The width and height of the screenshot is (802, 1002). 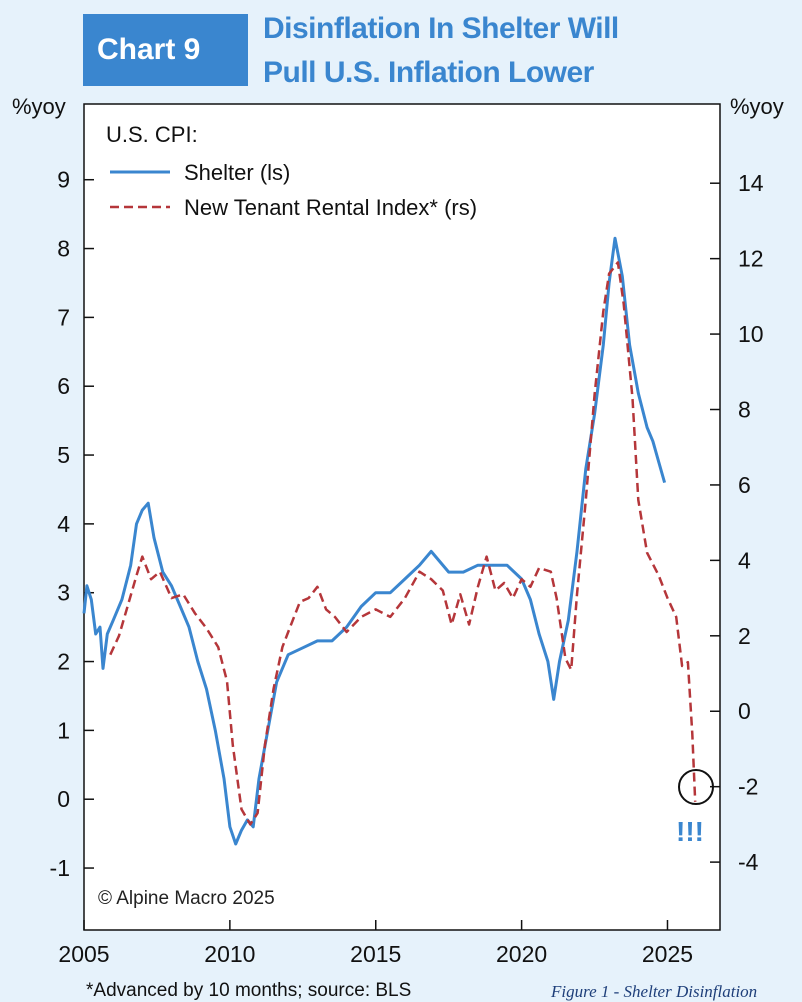 What do you see at coordinates (63, 249) in the screenshot?
I see `left-tick-label: 8` at bounding box center [63, 249].